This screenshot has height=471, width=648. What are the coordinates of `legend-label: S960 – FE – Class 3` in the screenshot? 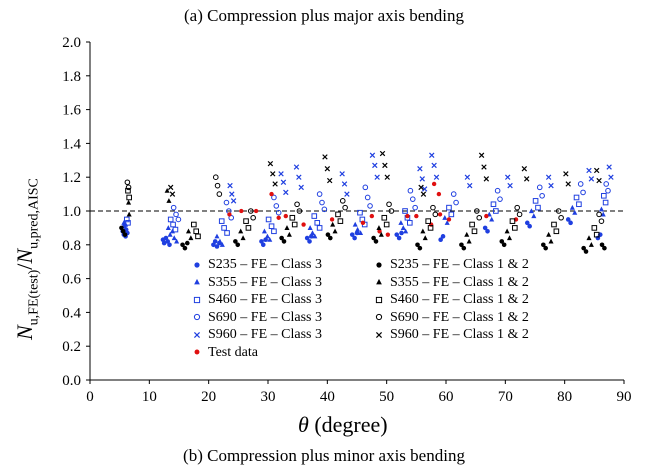 It's located at (265, 334).